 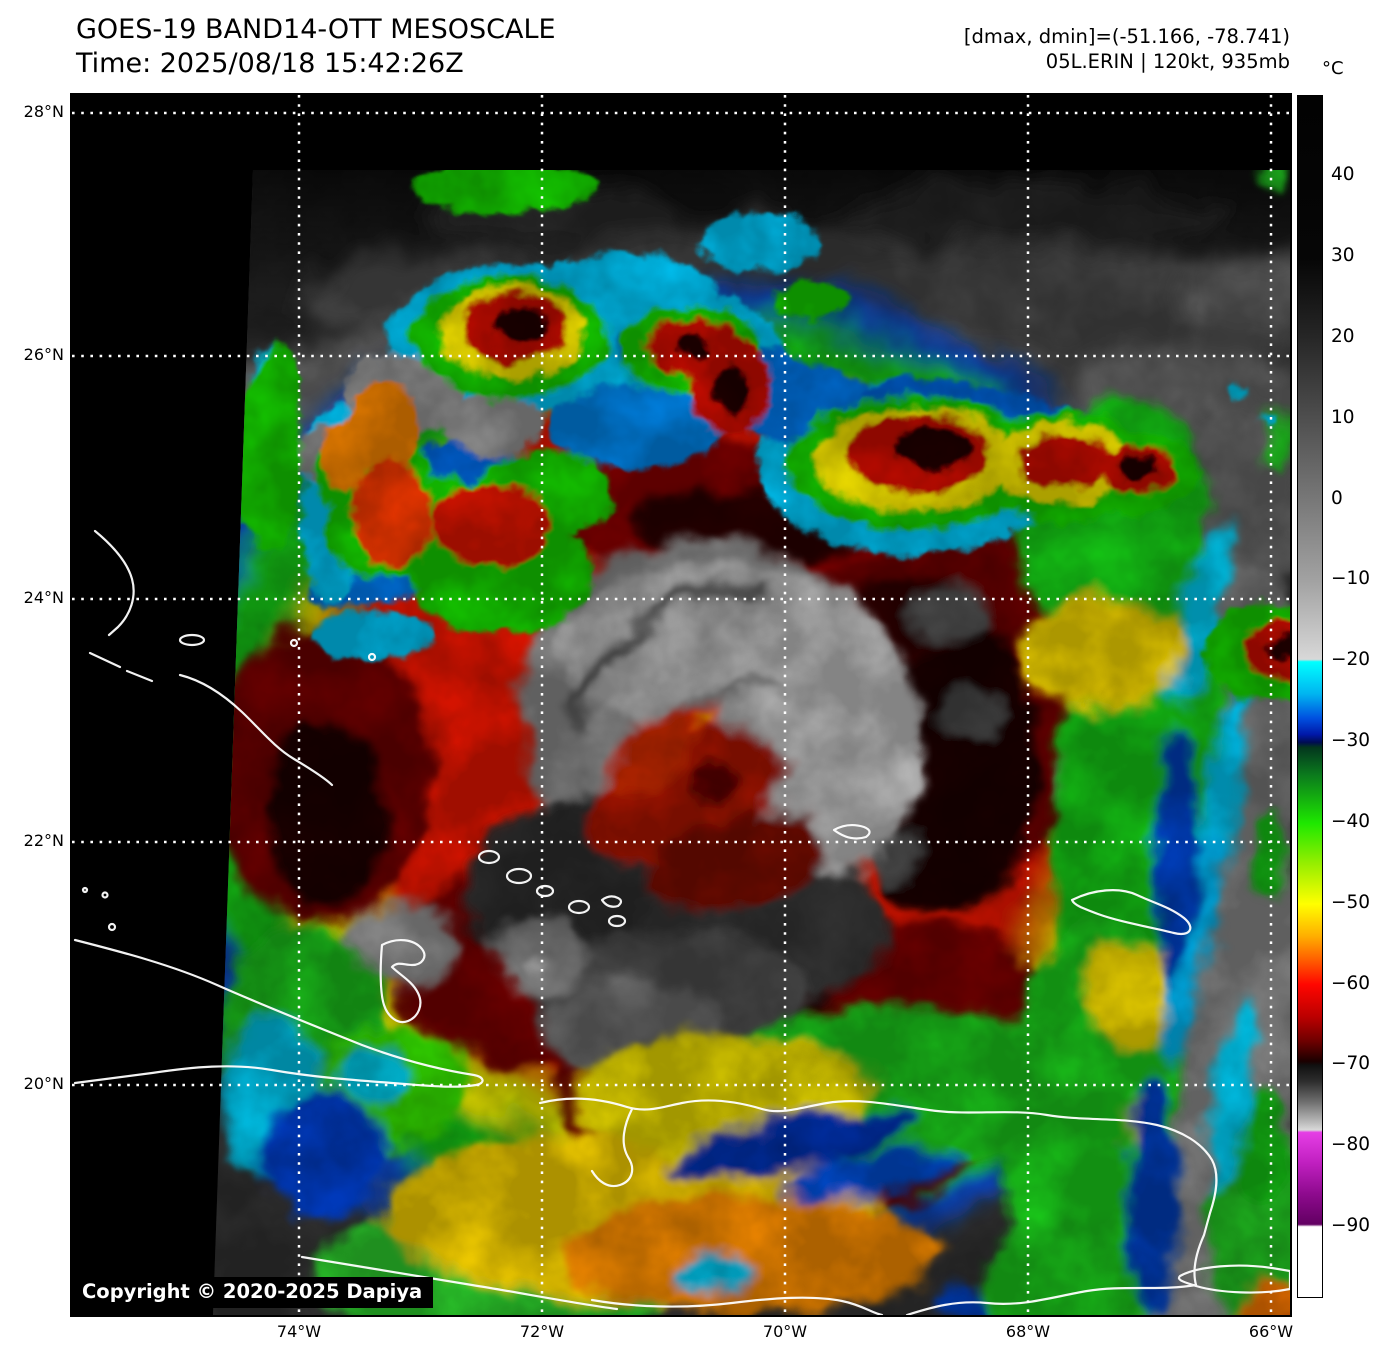 What do you see at coordinates (1126, 36) in the screenshot?
I see `dmax-dmin-readout: [dmax, dmin]=(-51.166, -78.741)` at bounding box center [1126, 36].